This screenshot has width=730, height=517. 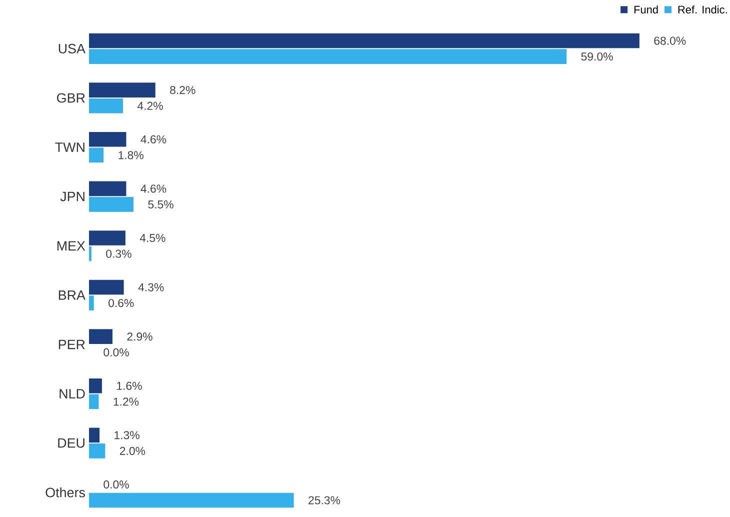 What do you see at coordinates (71, 98) in the screenshot?
I see `y-tick-label: GBR` at bounding box center [71, 98].